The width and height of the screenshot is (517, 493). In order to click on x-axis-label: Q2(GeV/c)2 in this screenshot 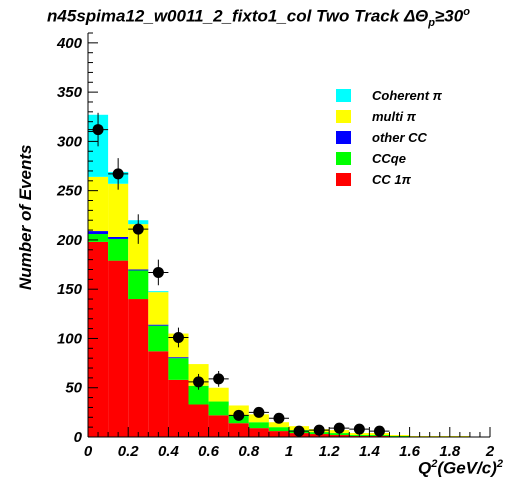, I will do `click(460, 468)`.